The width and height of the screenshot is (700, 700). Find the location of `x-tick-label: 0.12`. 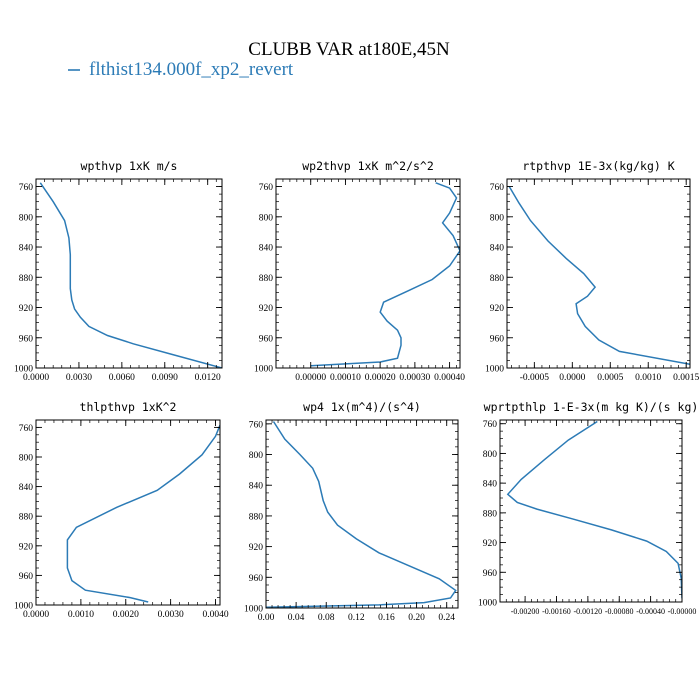

x-tick-label: 0.12 is located at coordinates (356, 618).